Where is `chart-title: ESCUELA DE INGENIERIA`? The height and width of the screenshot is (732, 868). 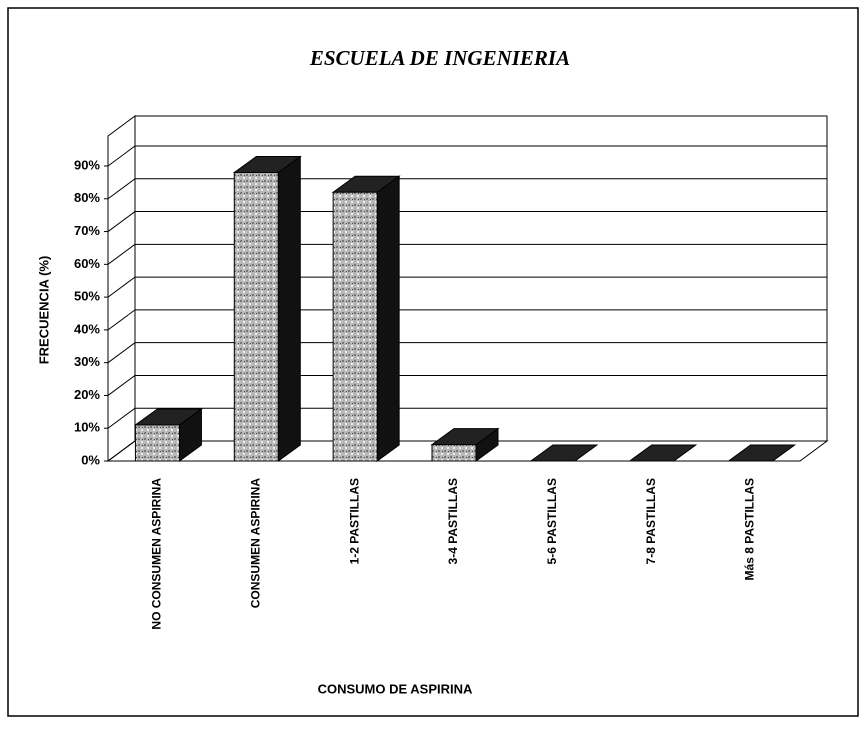 chart-title: ESCUELA DE INGENIERIA is located at coordinates (439, 58).